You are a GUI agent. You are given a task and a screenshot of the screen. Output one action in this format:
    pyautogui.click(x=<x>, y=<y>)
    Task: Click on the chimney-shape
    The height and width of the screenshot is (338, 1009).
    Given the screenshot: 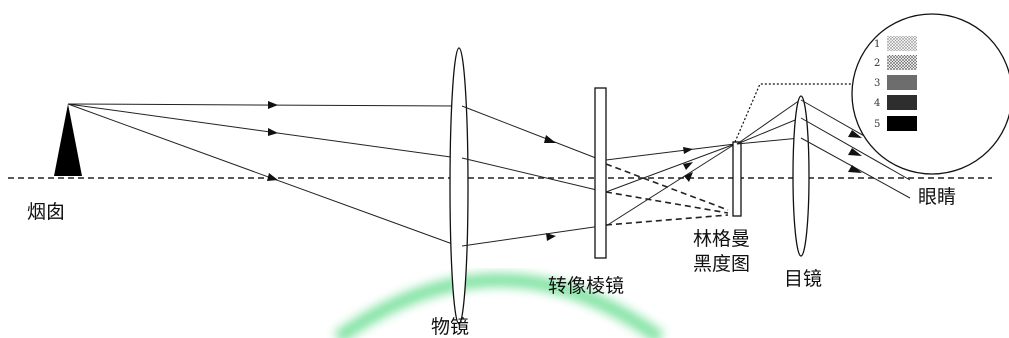 What is the action you would take?
    pyautogui.click(x=68, y=140)
    